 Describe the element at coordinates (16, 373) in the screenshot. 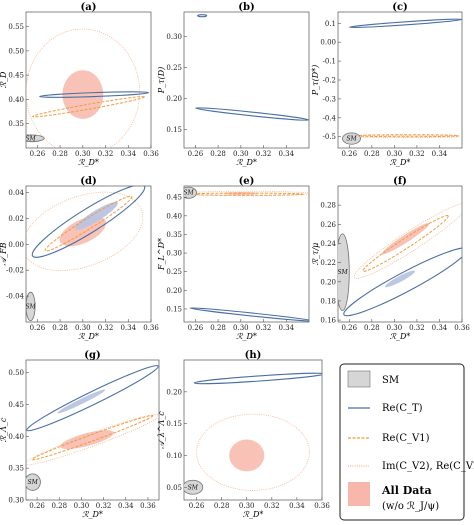

I see `y-tick-label: 0.50` at that location.